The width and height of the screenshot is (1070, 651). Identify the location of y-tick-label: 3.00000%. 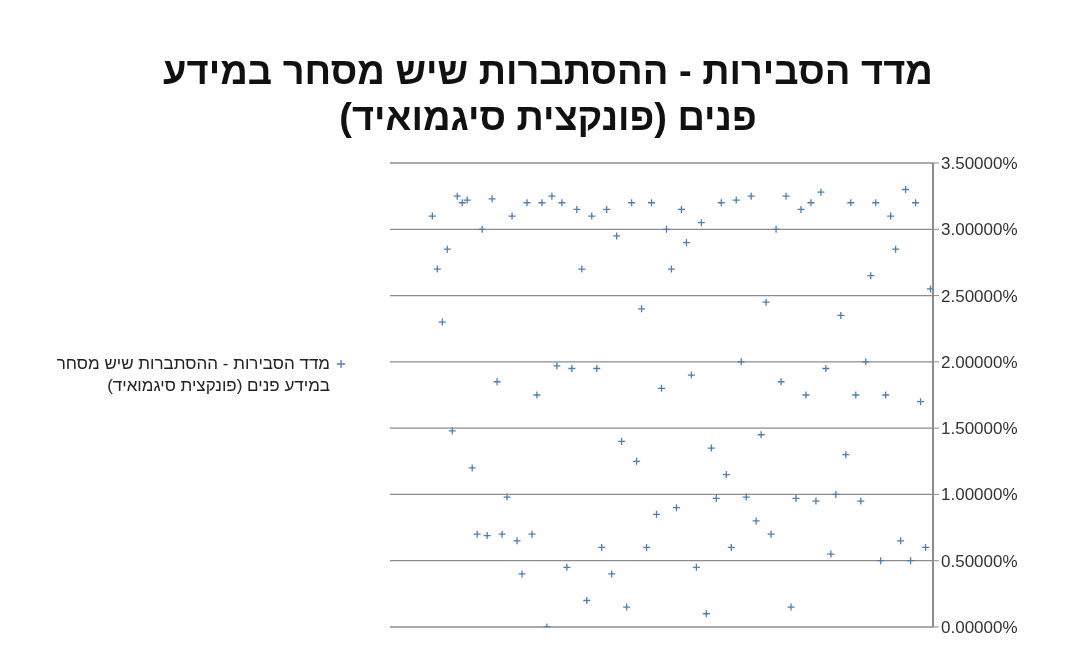
(979, 230).